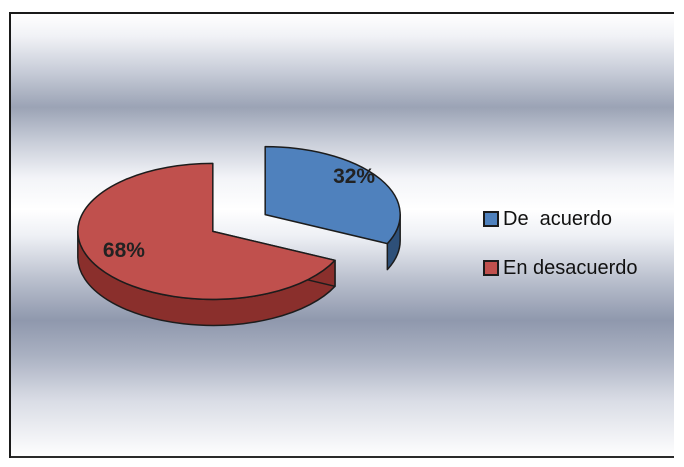 The height and width of the screenshot is (467, 684). I want to click on slice-top-en-desacuerdo, so click(206, 231).